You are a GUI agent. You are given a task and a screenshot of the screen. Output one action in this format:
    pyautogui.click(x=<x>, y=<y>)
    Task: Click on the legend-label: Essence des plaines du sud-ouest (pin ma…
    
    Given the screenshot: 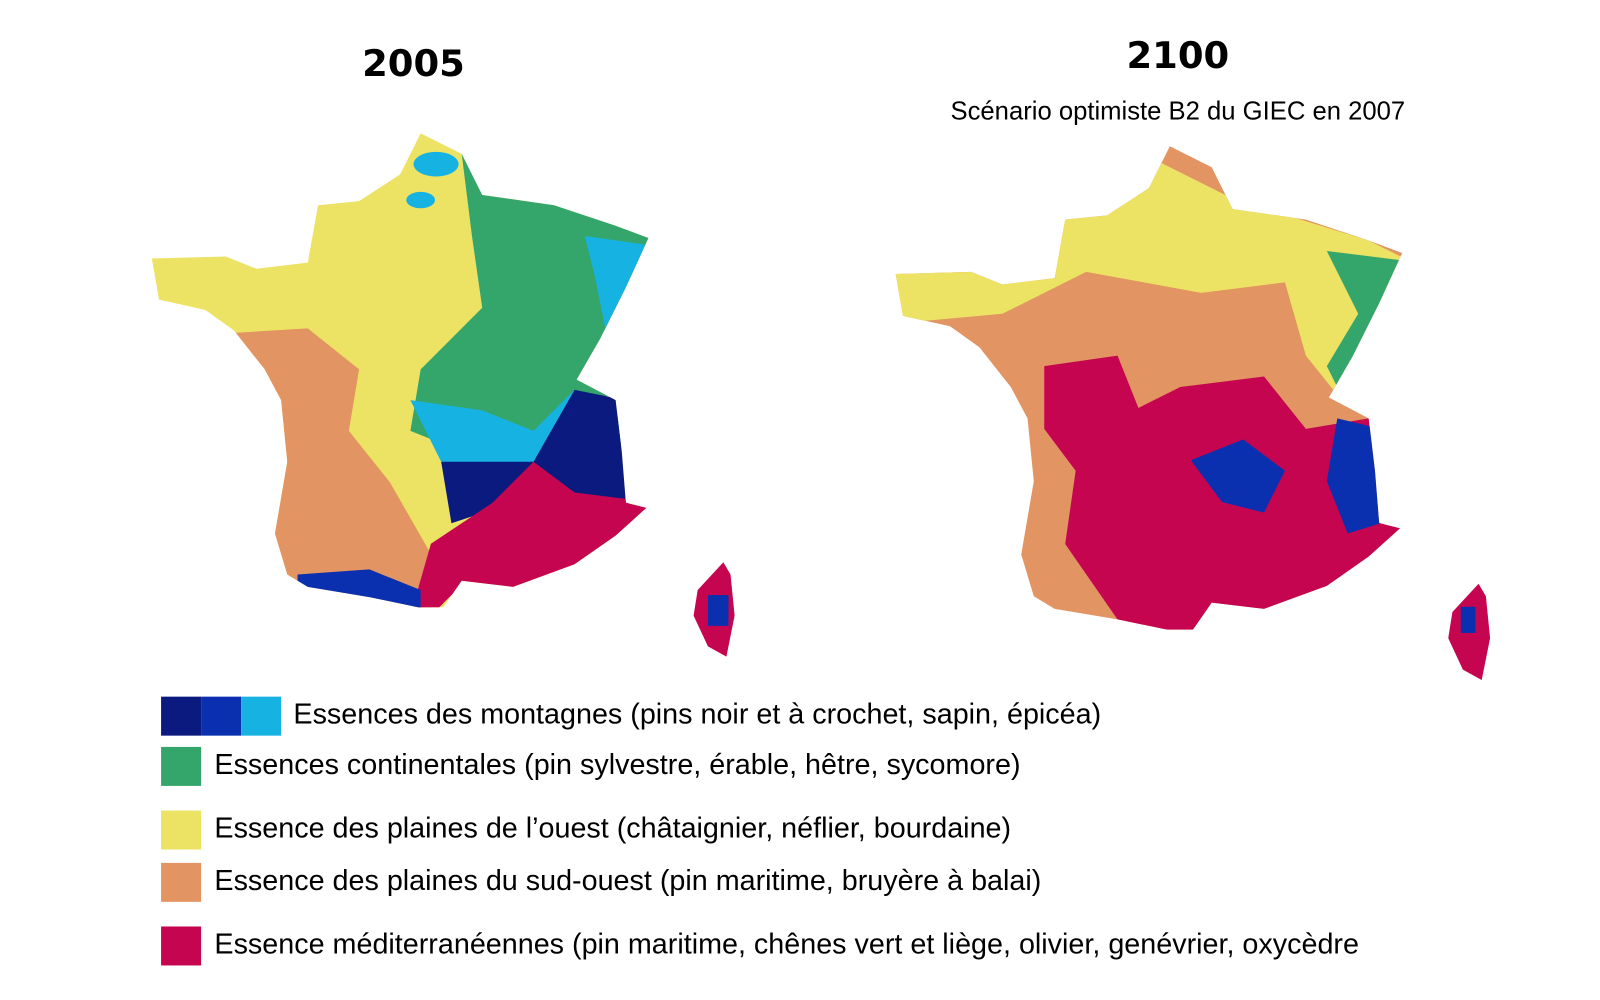 What is the action you would take?
    pyautogui.click(x=627, y=881)
    